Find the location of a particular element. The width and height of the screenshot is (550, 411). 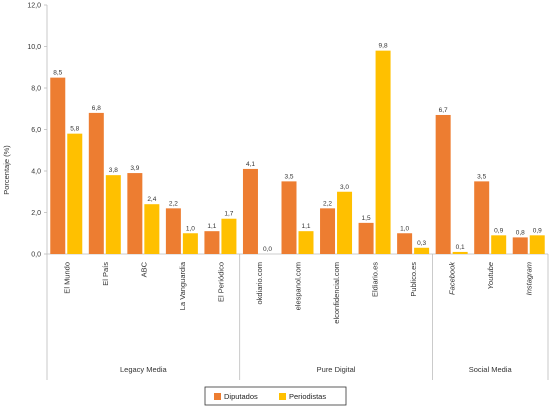

legend-box is located at coordinates (275, 396).